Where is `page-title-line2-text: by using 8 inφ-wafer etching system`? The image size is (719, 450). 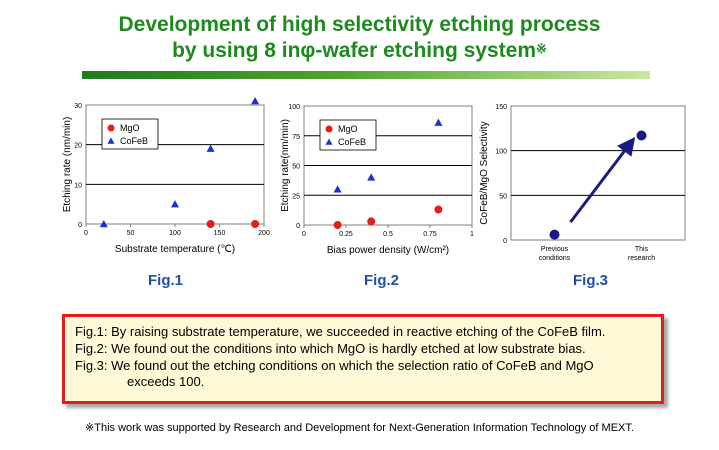
page-title-line2-text: by using 8 inφ-wafer etching system is located at coordinates (354, 50).